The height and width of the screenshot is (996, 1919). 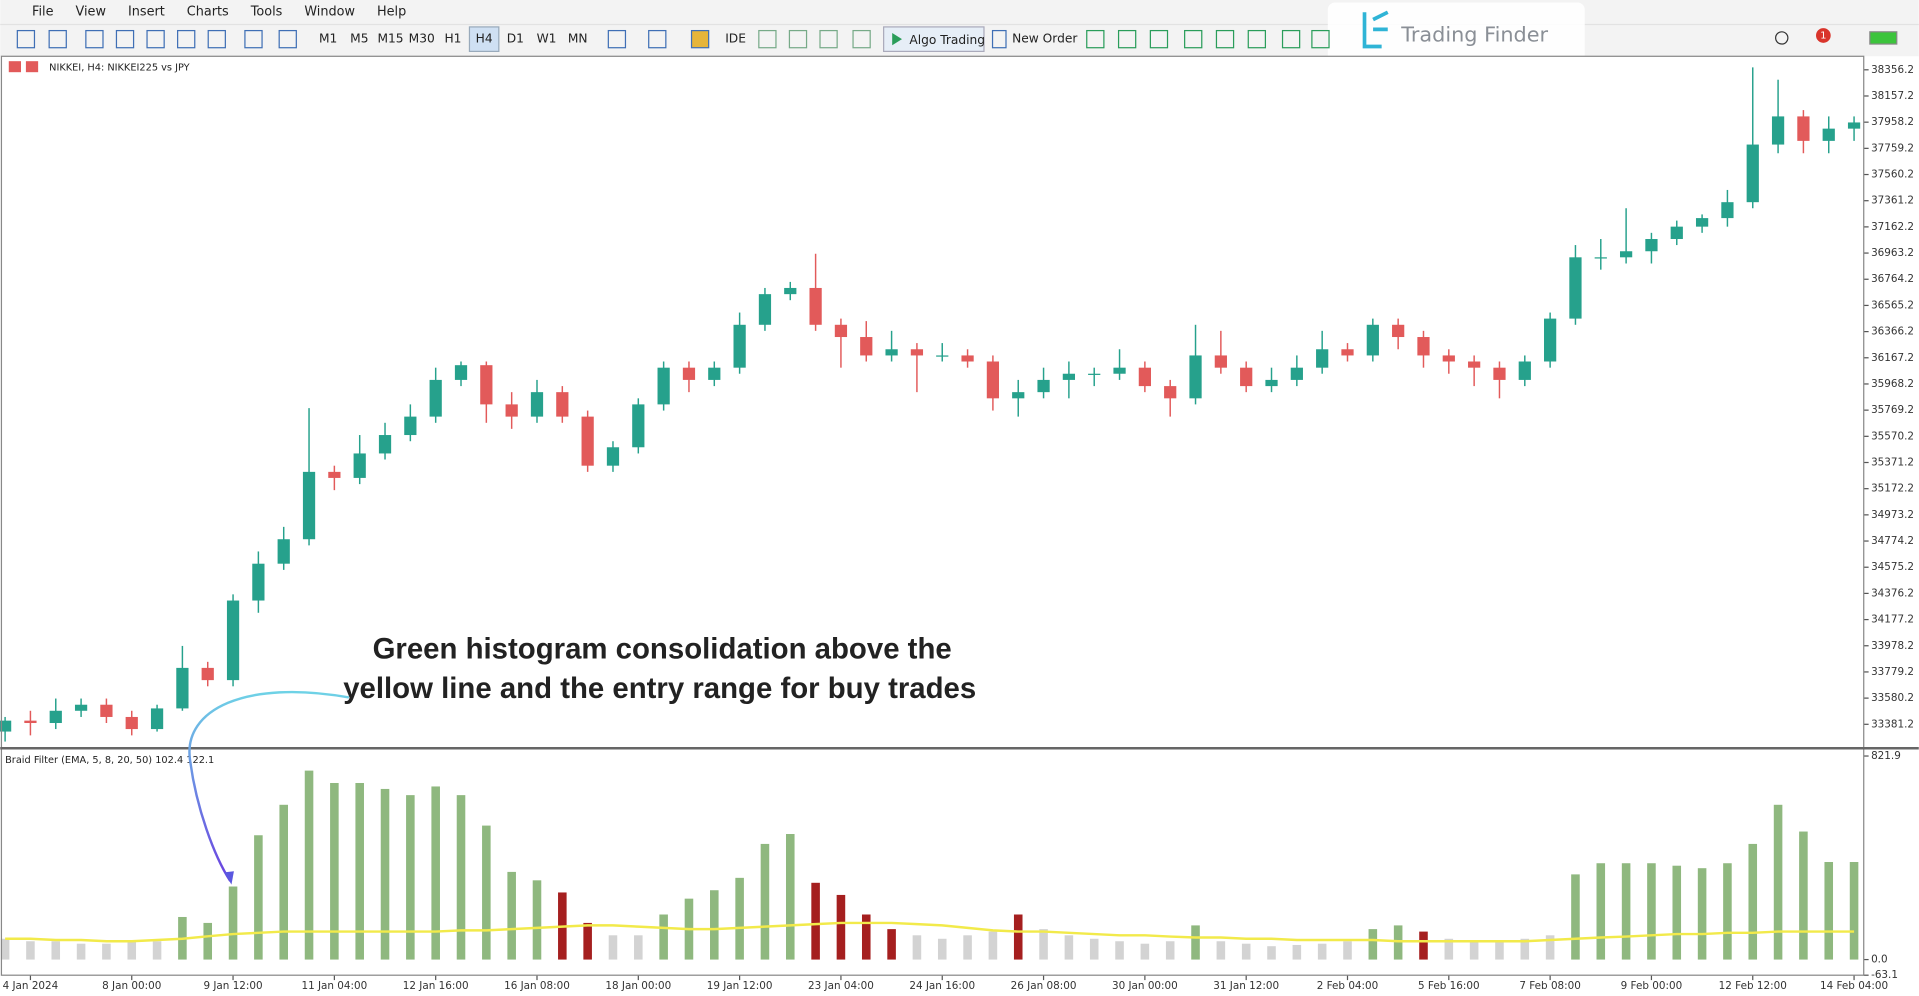 I want to click on y-tick-label: 36565.2, so click(x=1892, y=305).